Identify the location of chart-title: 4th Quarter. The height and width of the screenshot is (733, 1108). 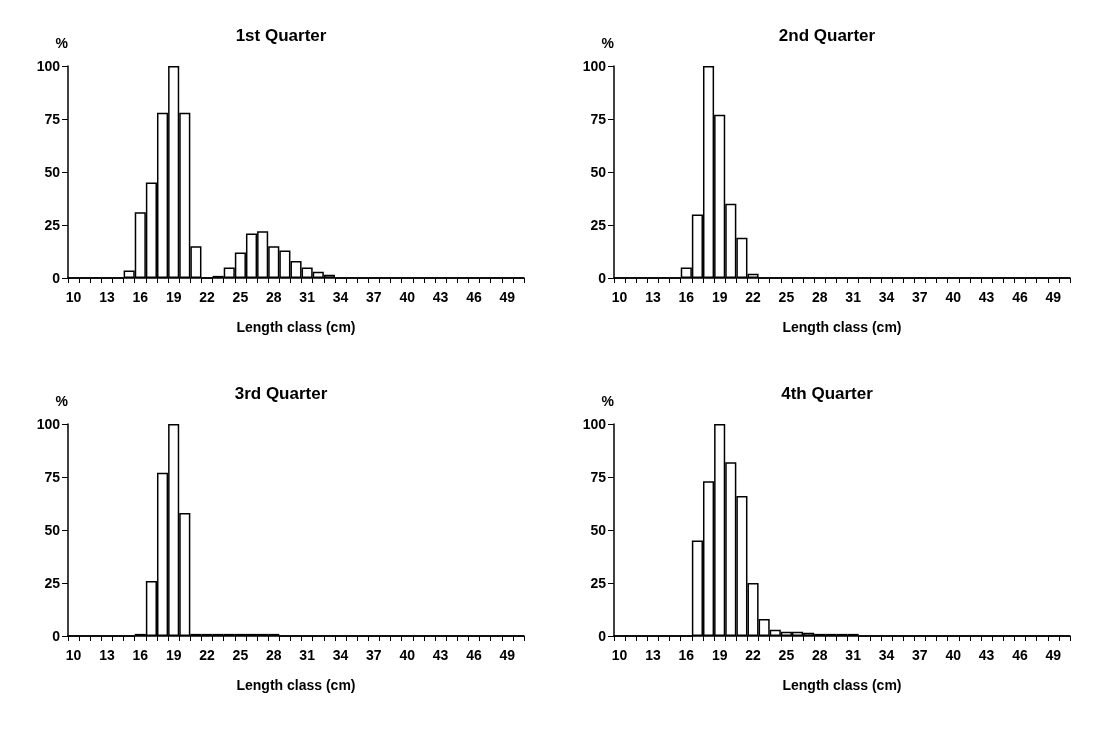
(827, 393).